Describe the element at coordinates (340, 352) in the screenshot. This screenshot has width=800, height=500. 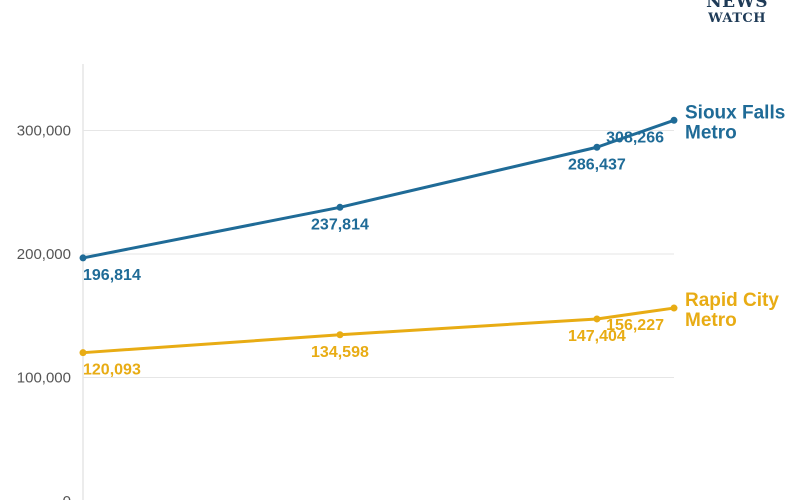
I see `data-label: 134,598` at that location.